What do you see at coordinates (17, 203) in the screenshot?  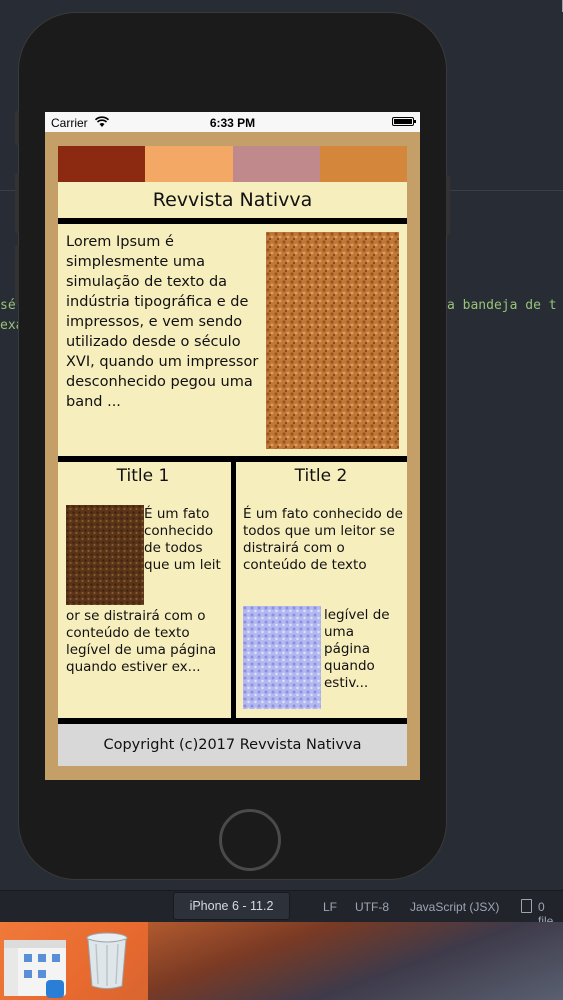 I see `volume-up-button` at bounding box center [17, 203].